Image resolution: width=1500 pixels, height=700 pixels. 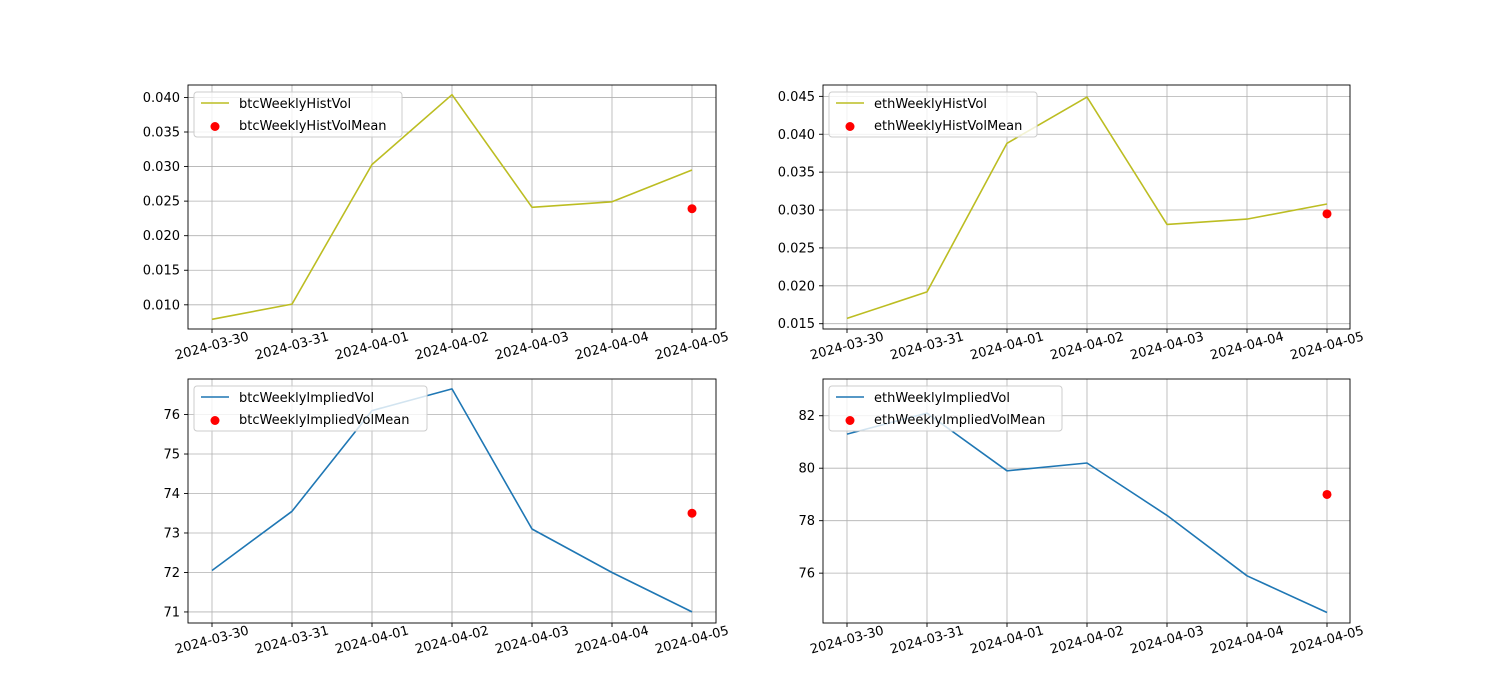 What do you see at coordinates (1327, 494) in the screenshot?
I see `scatter-point-ethWeeklyImpliedVolMean` at bounding box center [1327, 494].